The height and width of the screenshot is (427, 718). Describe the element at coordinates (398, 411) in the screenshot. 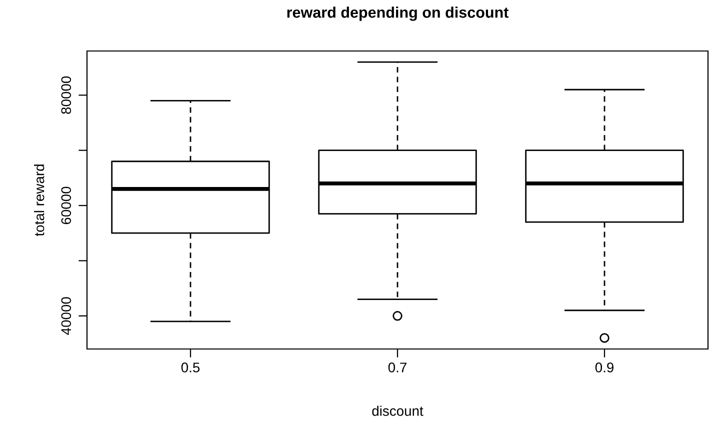

I see `x-axis-title: discount` at that location.